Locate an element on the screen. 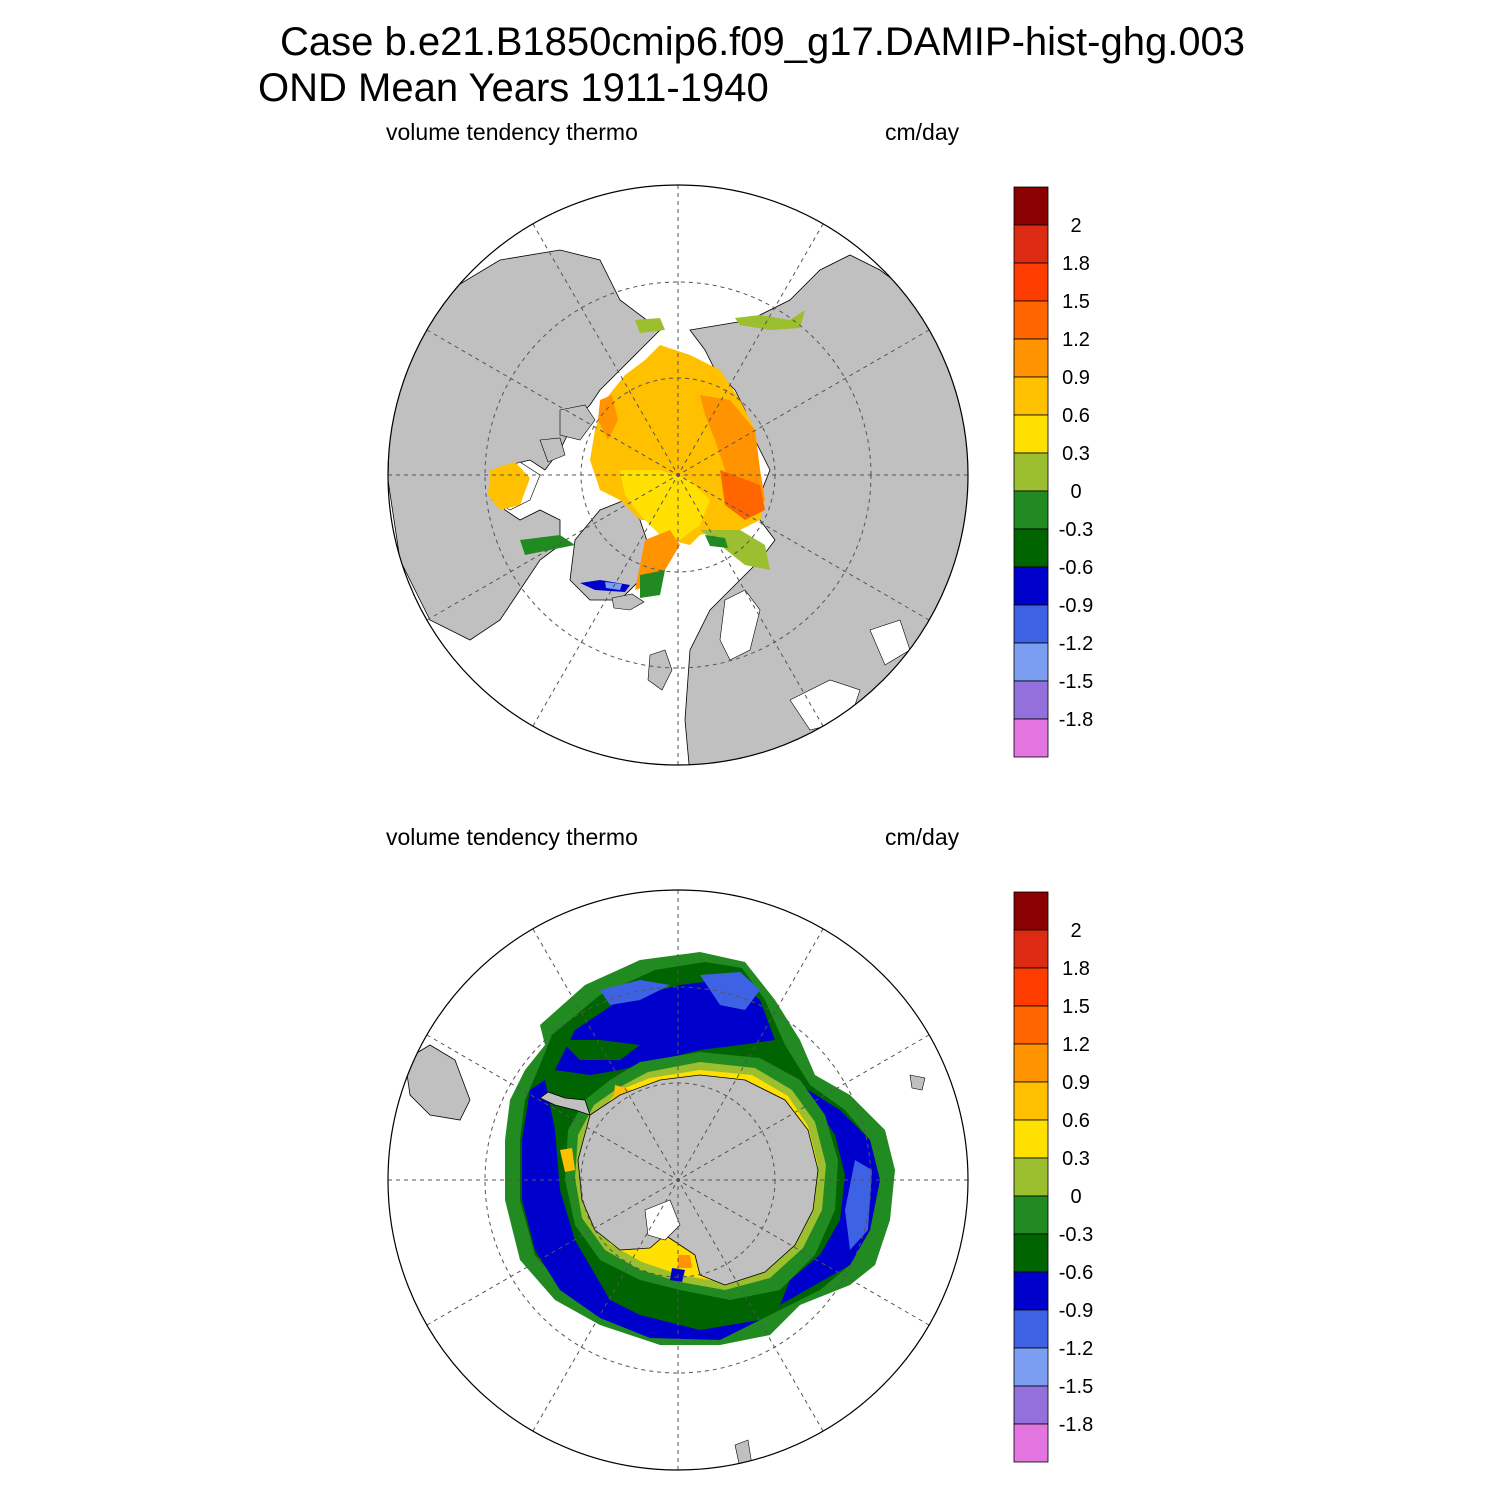 This screenshot has height=1500, width=1500. top-colorbar-tick-label: -0.6 is located at coordinates (1076, 568).